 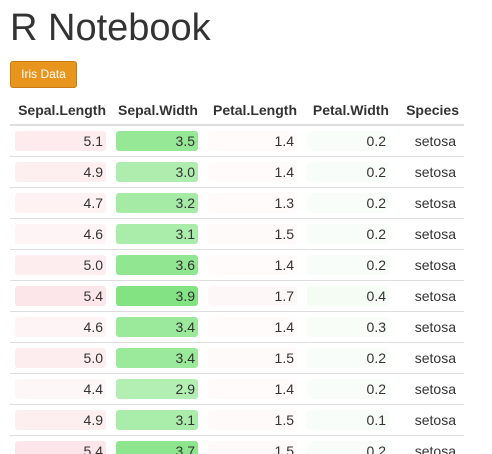 I want to click on table-row: 4.7 3.2 1.3 0.2 setosa, so click(x=237, y=203).